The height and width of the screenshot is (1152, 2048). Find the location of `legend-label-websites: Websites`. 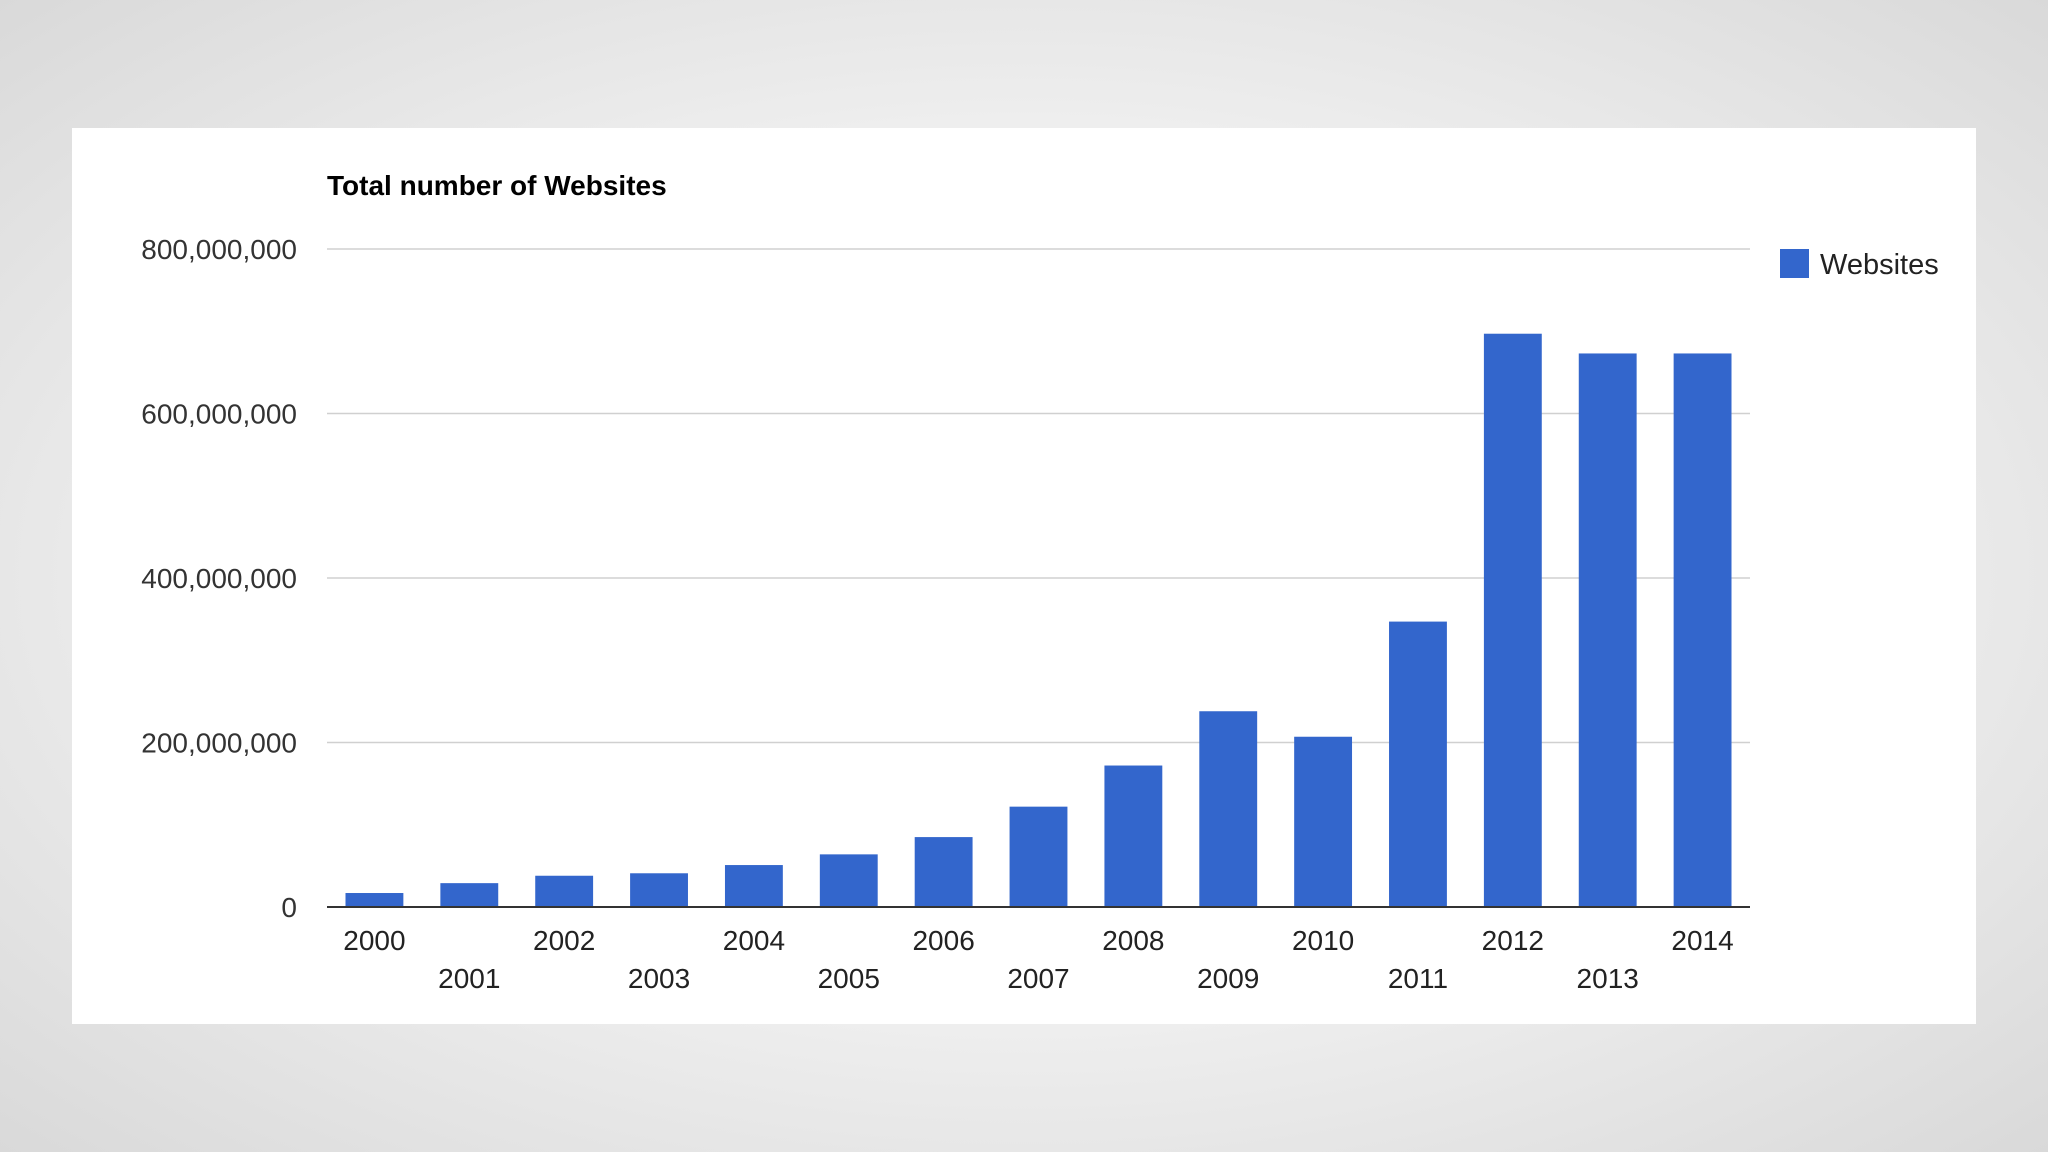

legend-label-websites: Websites is located at coordinates (1879, 265).